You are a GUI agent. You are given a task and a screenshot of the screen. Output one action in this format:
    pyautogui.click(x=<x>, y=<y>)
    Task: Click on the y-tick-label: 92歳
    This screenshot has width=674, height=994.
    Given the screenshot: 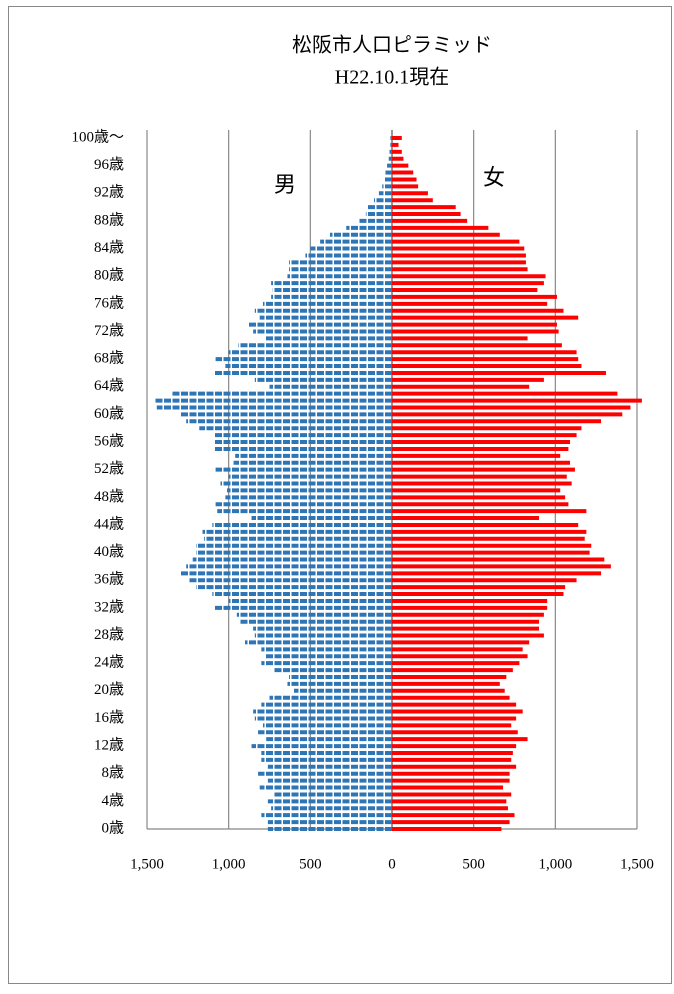 What is the action you would take?
    pyautogui.click(x=109, y=192)
    